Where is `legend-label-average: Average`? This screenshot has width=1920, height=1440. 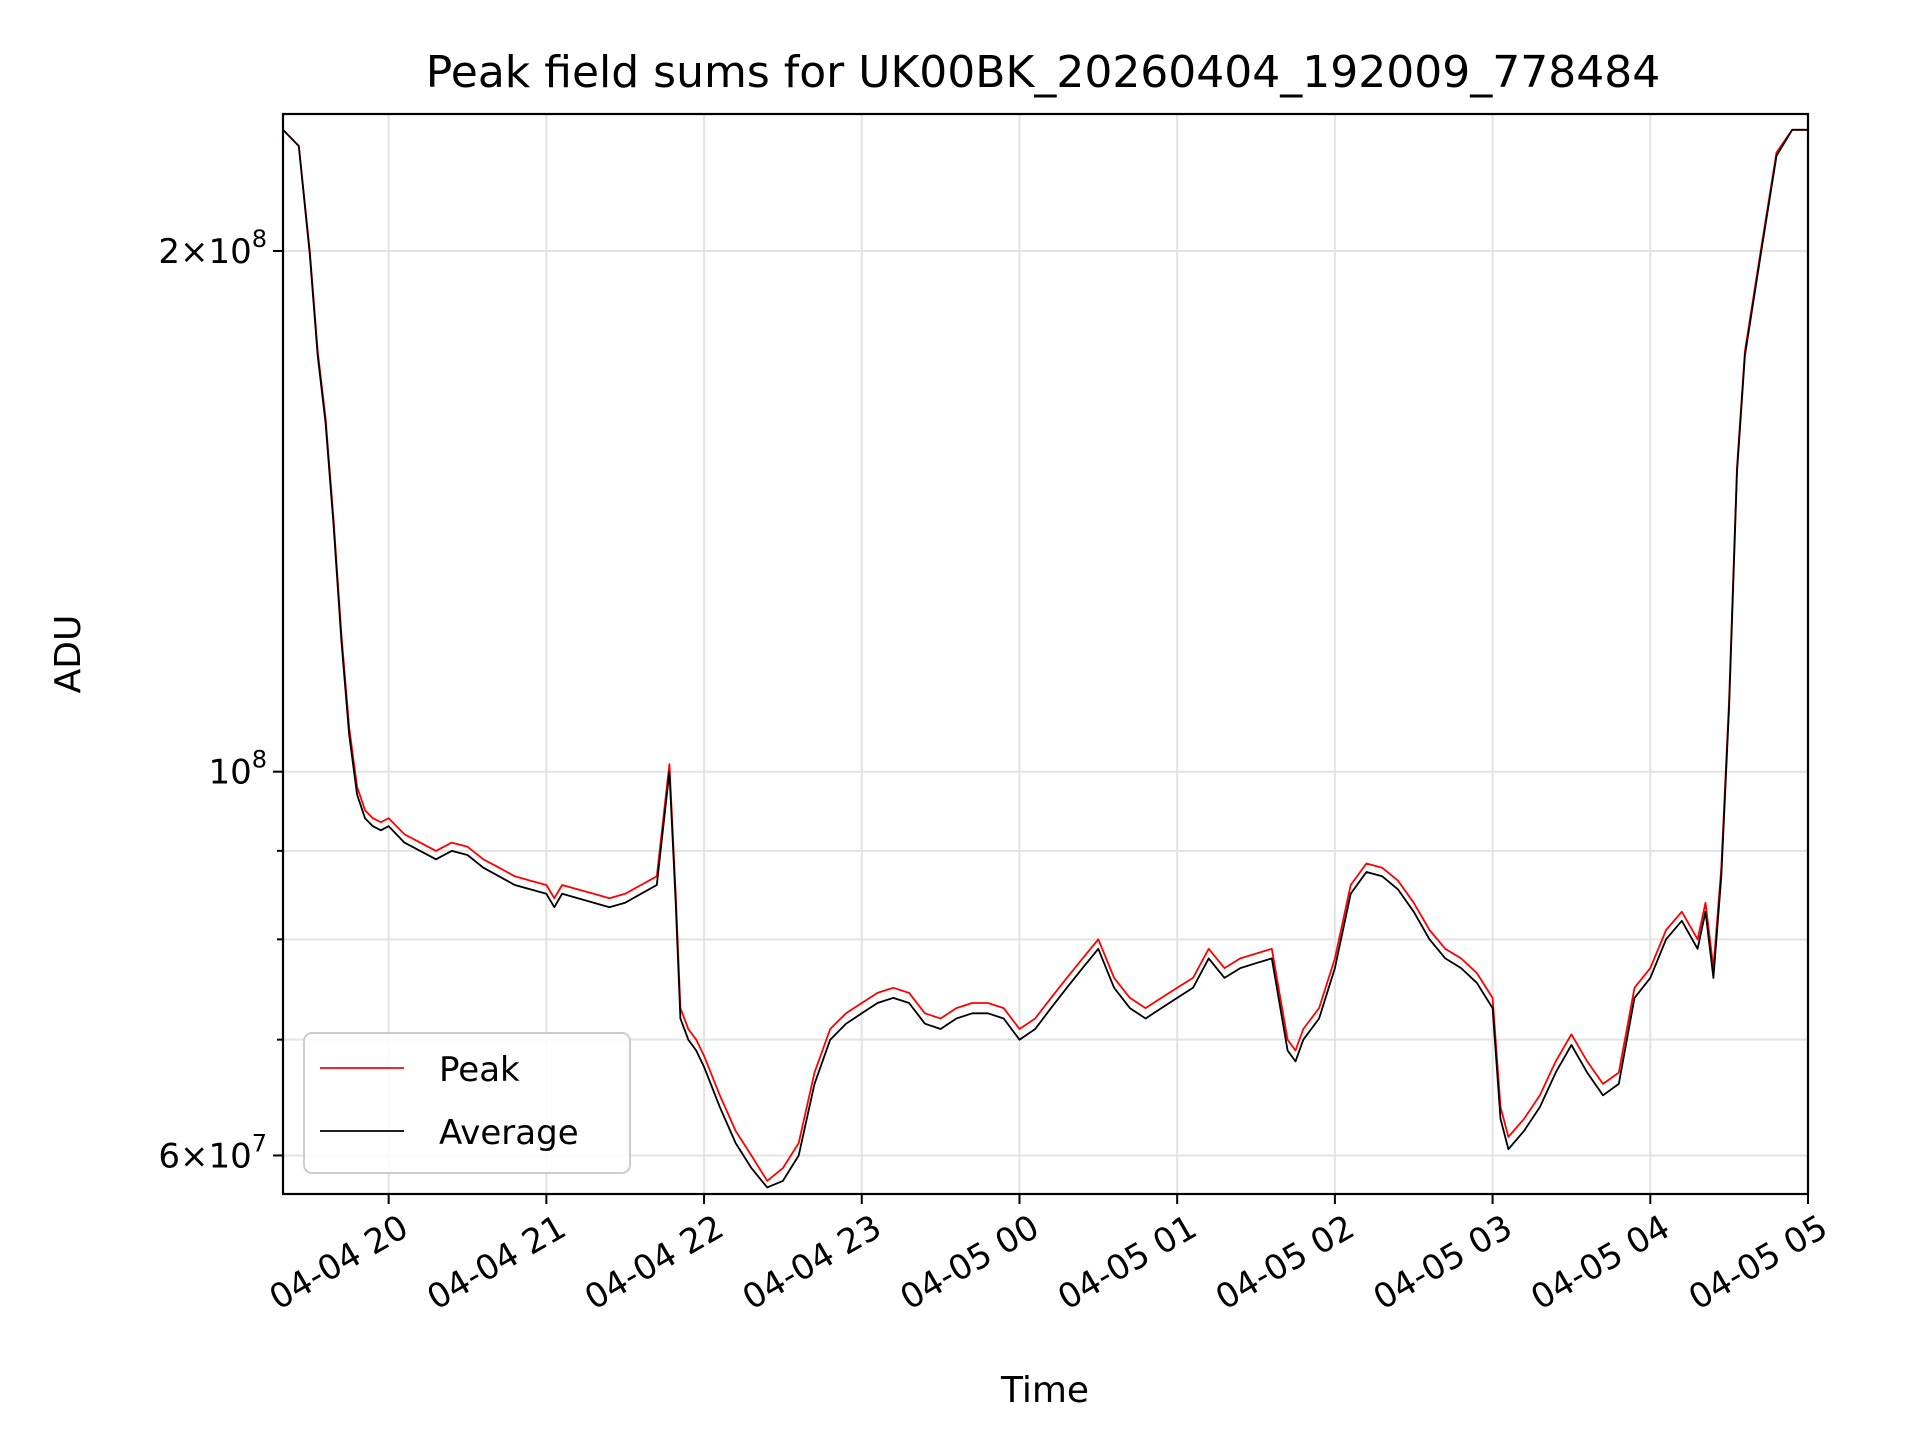 legend-label-average: Average is located at coordinates (509, 1133).